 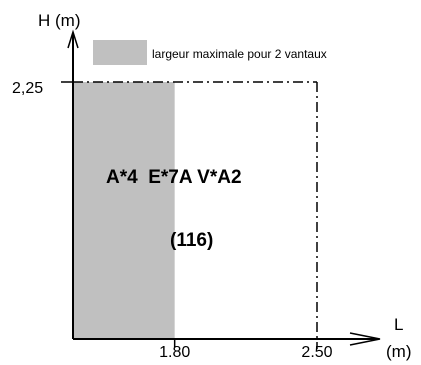 I want to click on x-axis-title: L, so click(x=398, y=324).